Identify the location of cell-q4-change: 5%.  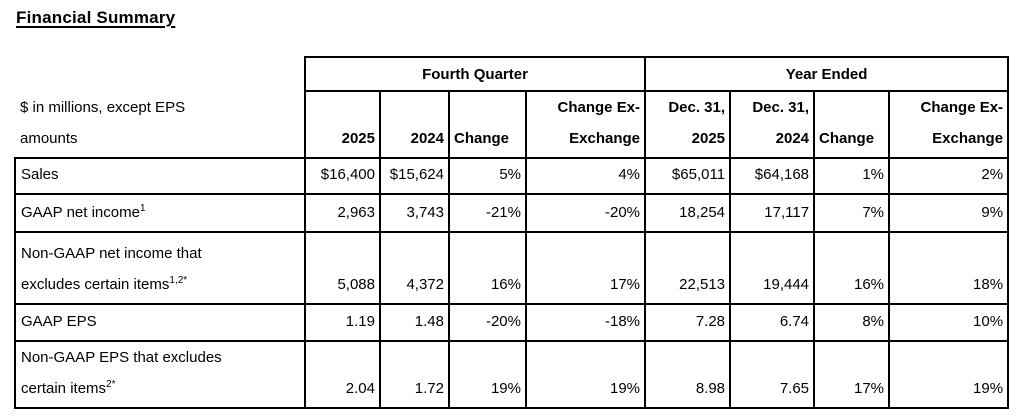
(487, 176).